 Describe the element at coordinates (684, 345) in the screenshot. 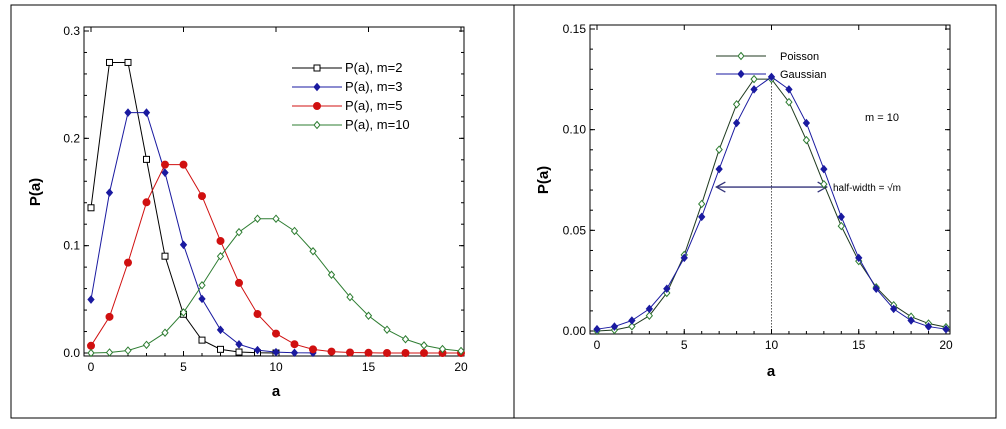

I see `right-xtick-label: 5` at that location.